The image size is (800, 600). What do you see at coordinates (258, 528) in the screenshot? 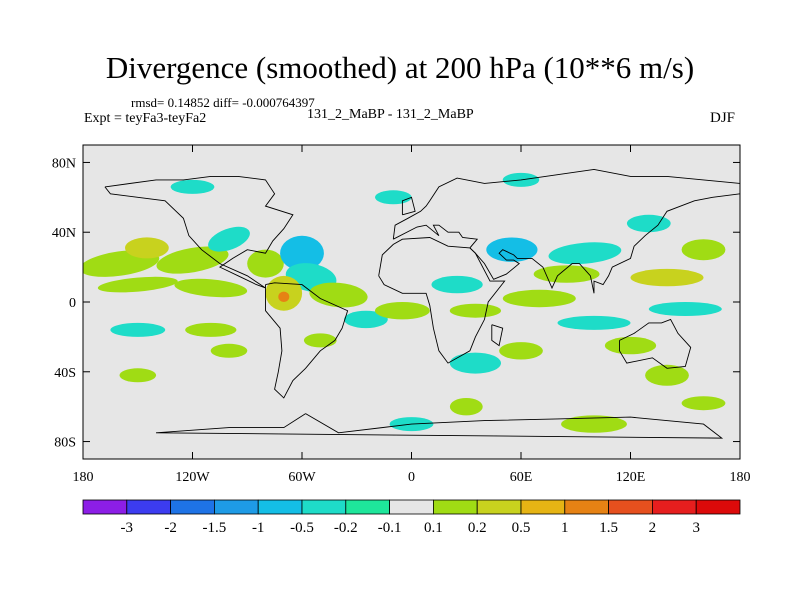
I see `colorbar-label-3: -1` at bounding box center [258, 528].